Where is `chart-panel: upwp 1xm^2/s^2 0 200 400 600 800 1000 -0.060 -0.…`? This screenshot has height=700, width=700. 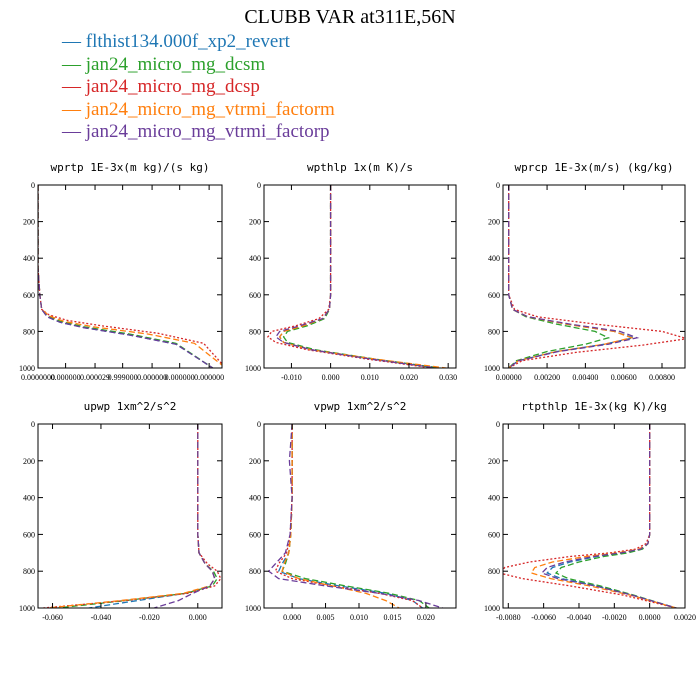 chart-panel: upwp 1xm^2/s^2 0 200 400 600 800 1000 -0.060 -0.… is located at coordinates (121, 511).